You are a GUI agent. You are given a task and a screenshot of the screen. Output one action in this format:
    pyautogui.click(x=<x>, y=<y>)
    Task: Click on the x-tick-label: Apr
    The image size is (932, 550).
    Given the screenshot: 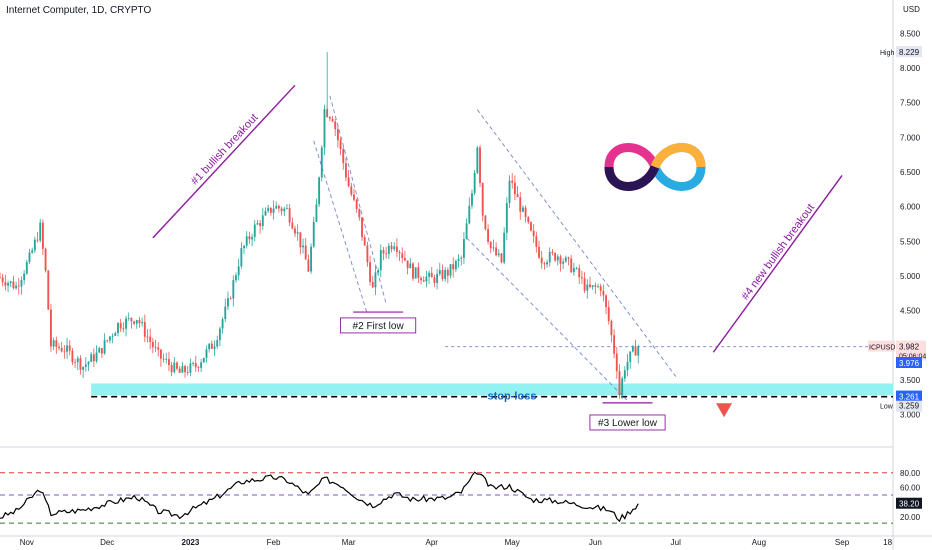 What is the action you would take?
    pyautogui.click(x=432, y=542)
    